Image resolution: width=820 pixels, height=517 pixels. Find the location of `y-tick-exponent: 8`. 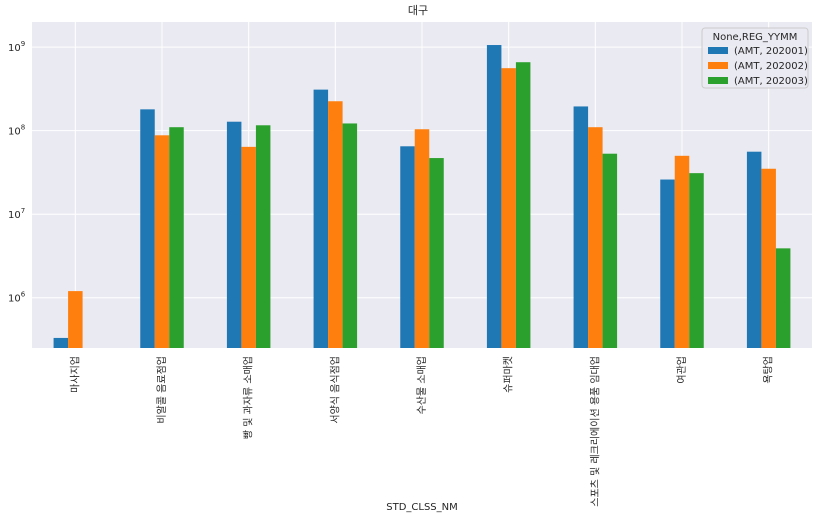

y-tick-exponent: 8 is located at coordinates (23, 128).